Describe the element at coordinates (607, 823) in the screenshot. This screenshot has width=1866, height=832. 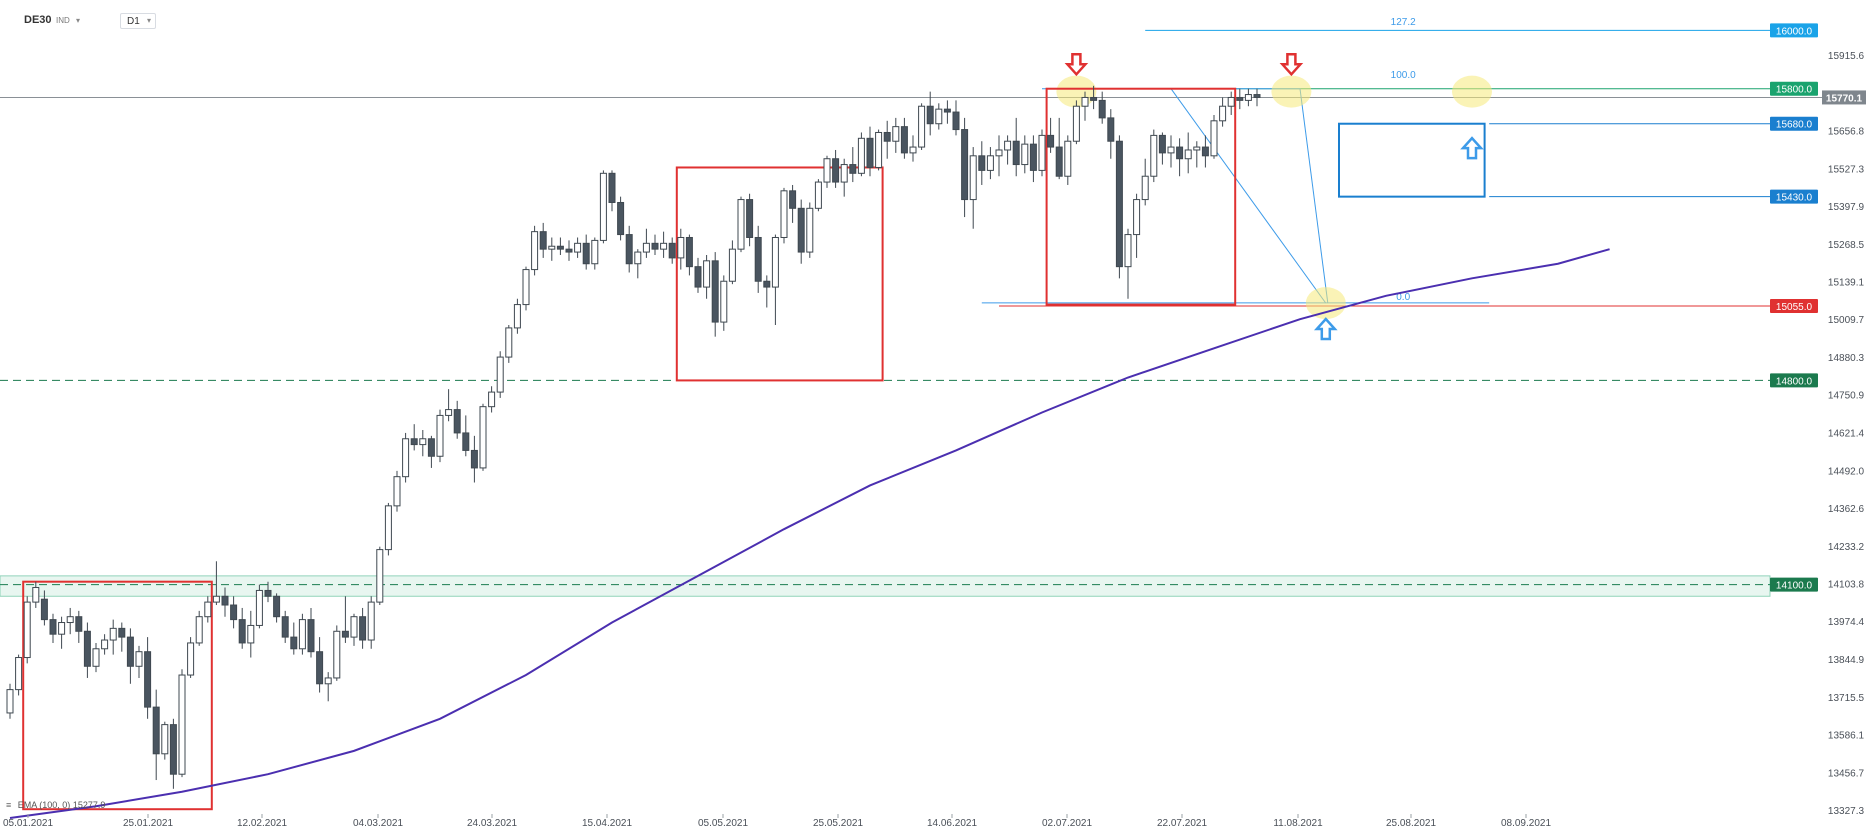
I see `x-tick-label: 15.04.2021` at that location.